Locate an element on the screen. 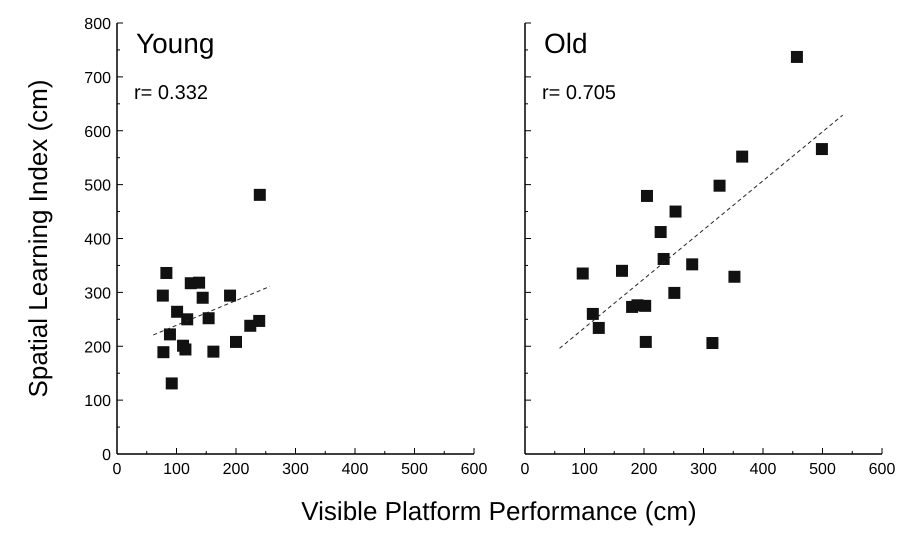 The height and width of the screenshot is (534, 911). y-tick-label: 300 is located at coordinates (98, 293).